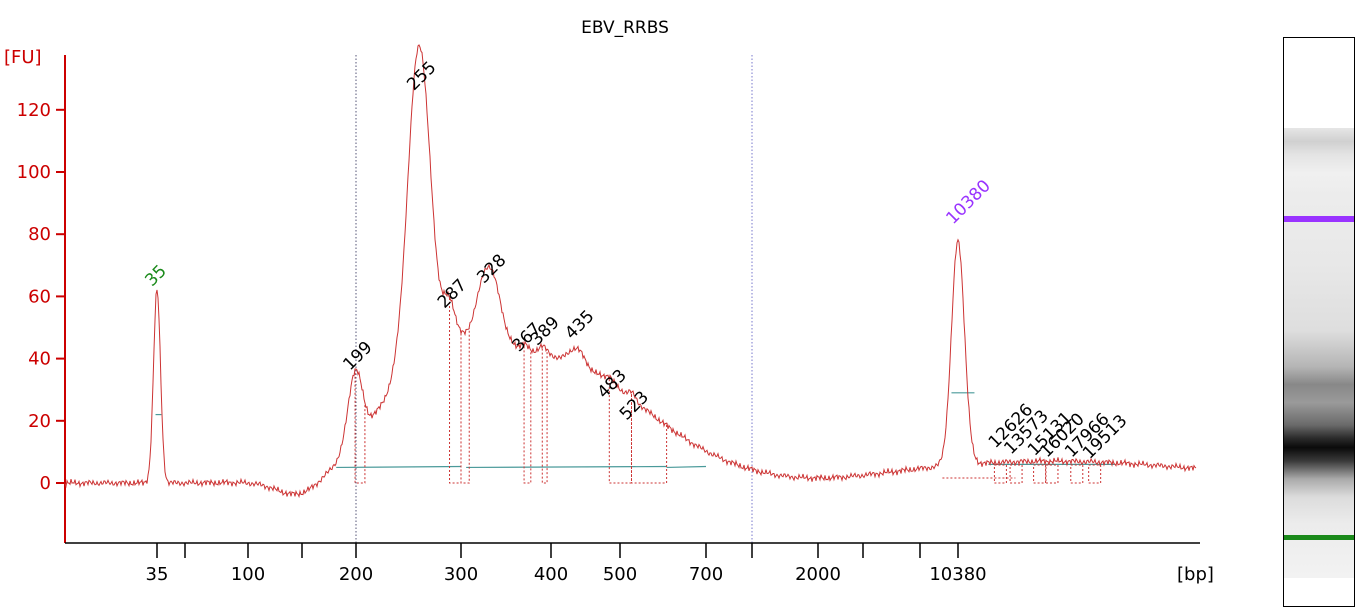  I want to click on x-tick-label: 2000, so click(818, 574).